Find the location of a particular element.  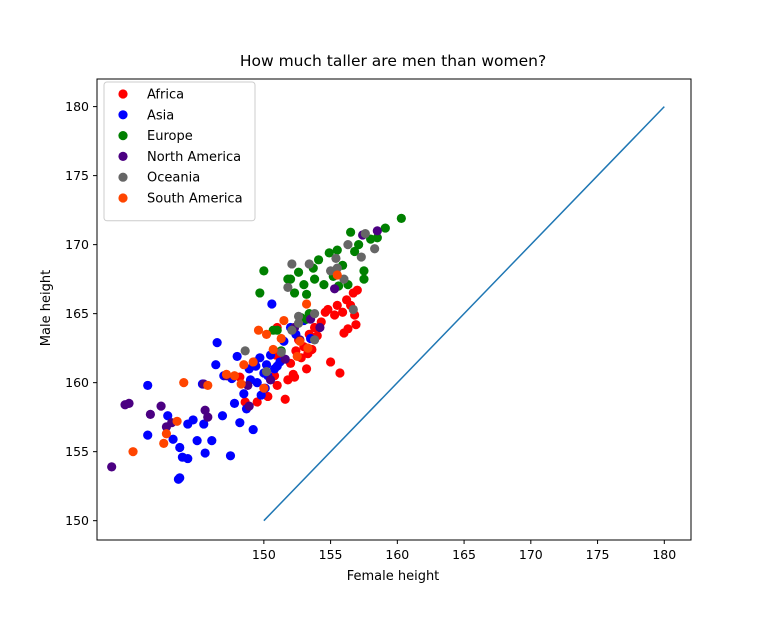

x-tick-label: 160 is located at coordinates (397, 554).